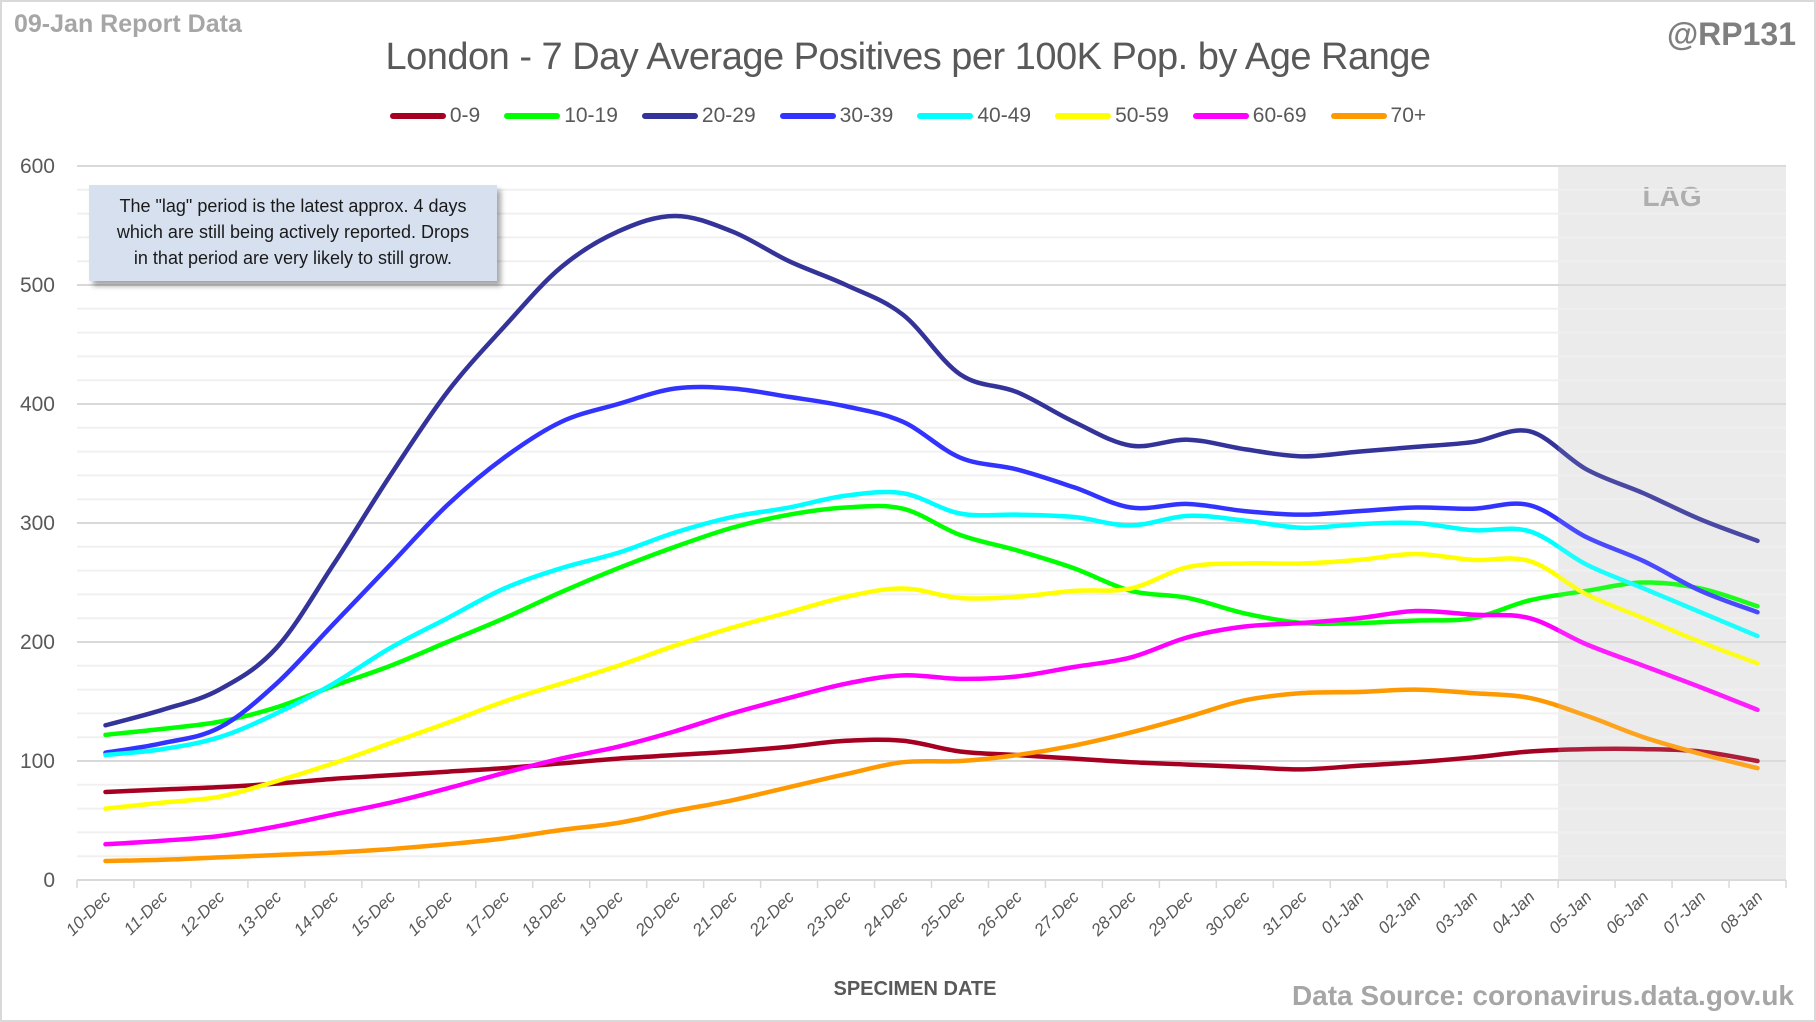  I want to click on legend-label: 50-59, so click(1142, 115).